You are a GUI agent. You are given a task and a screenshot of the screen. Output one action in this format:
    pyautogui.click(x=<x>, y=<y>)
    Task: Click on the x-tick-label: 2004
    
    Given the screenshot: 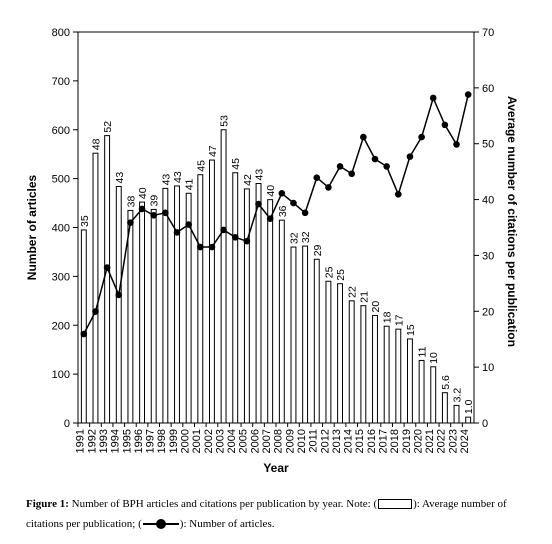 What is the action you would take?
    pyautogui.click(x=232, y=441)
    